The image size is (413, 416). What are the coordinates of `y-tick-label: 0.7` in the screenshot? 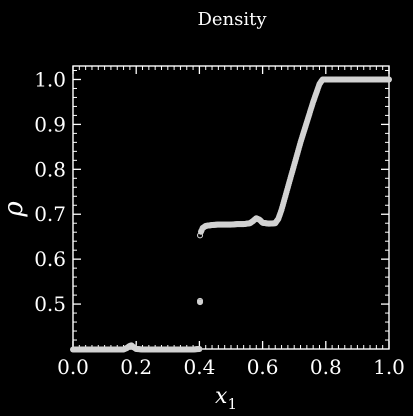 It's located at (50, 214).